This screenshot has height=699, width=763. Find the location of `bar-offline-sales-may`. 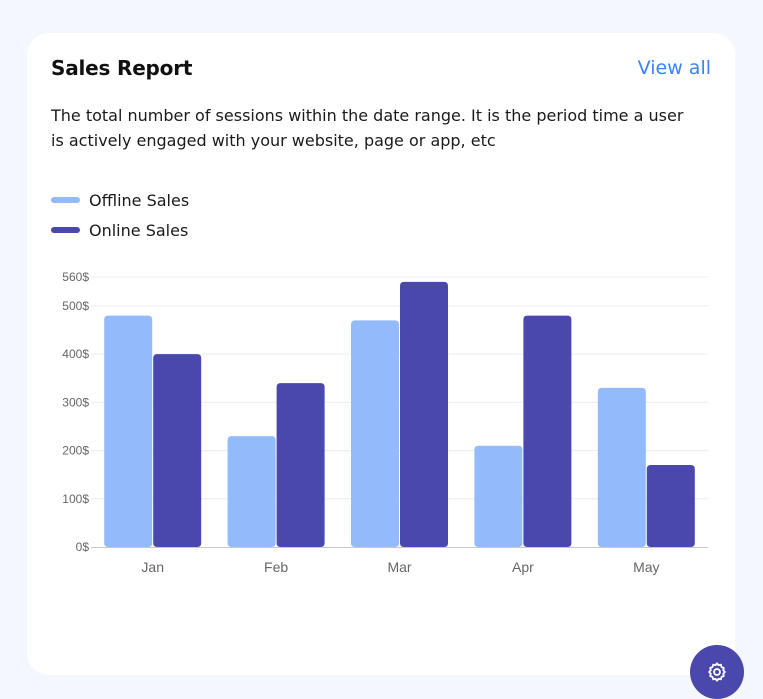

bar-offline-sales-may is located at coordinates (621, 467).